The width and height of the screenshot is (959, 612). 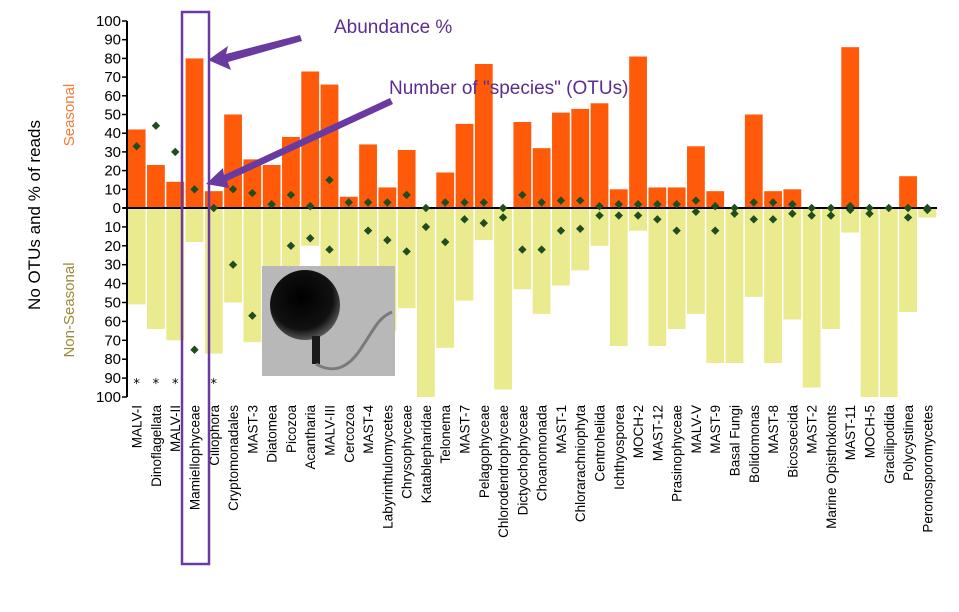 What do you see at coordinates (252, 429) in the screenshot?
I see `category-label: MAST-3` at bounding box center [252, 429].